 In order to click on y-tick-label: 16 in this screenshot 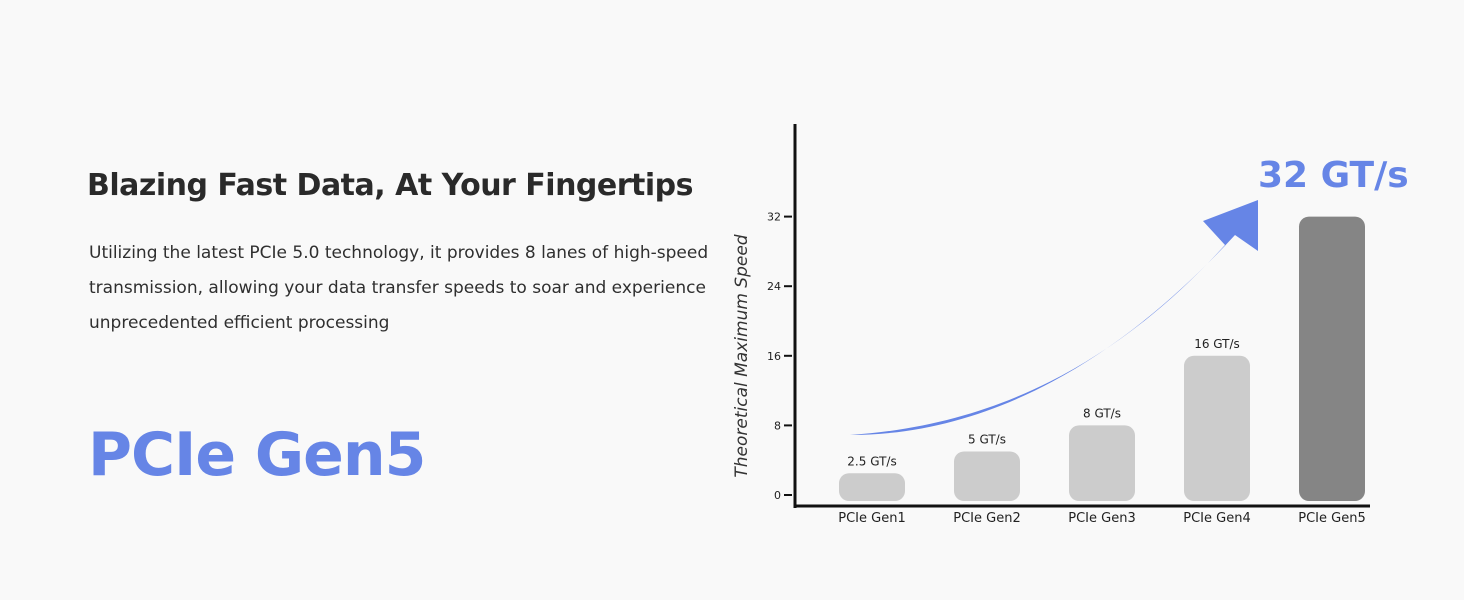, I will do `click(774, 356)`.